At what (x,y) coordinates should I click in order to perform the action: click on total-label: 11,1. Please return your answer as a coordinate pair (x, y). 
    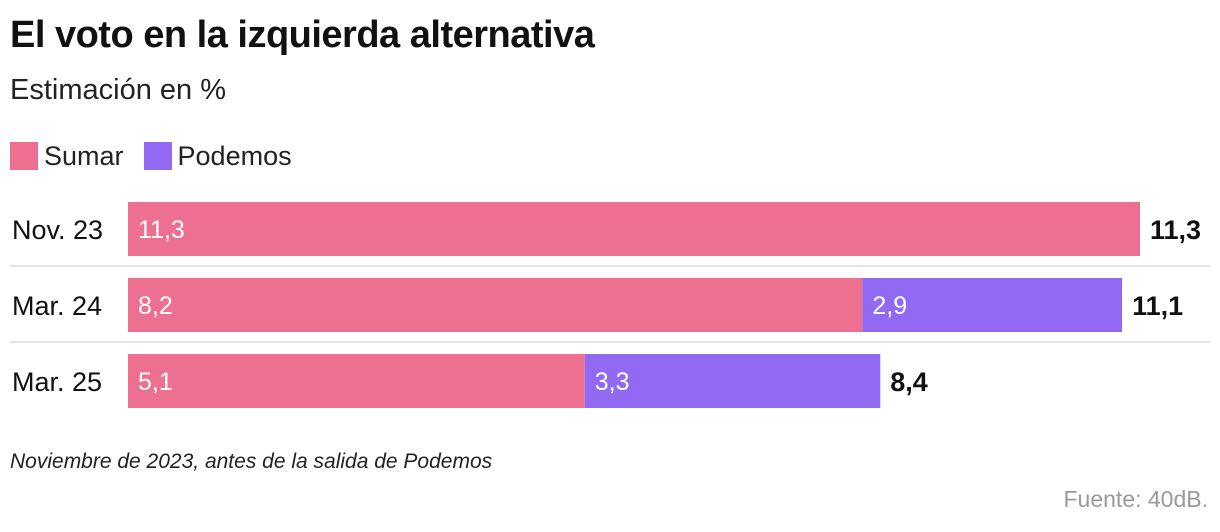
    Looking at the image, I should click on (1157, 306).